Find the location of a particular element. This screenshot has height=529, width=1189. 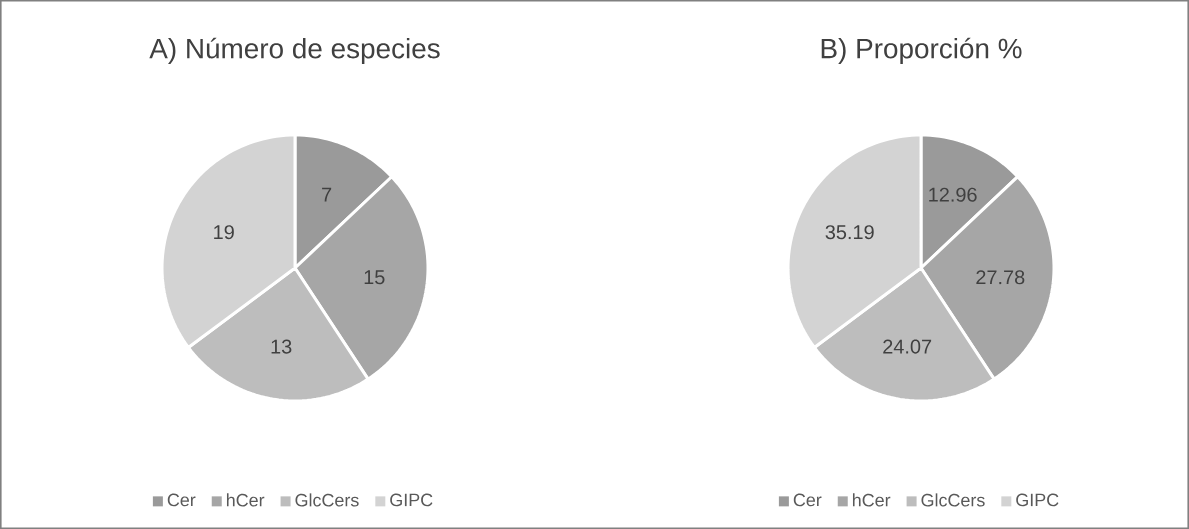

chart-title: B) Proporción % is located at coordinates (921, 50).